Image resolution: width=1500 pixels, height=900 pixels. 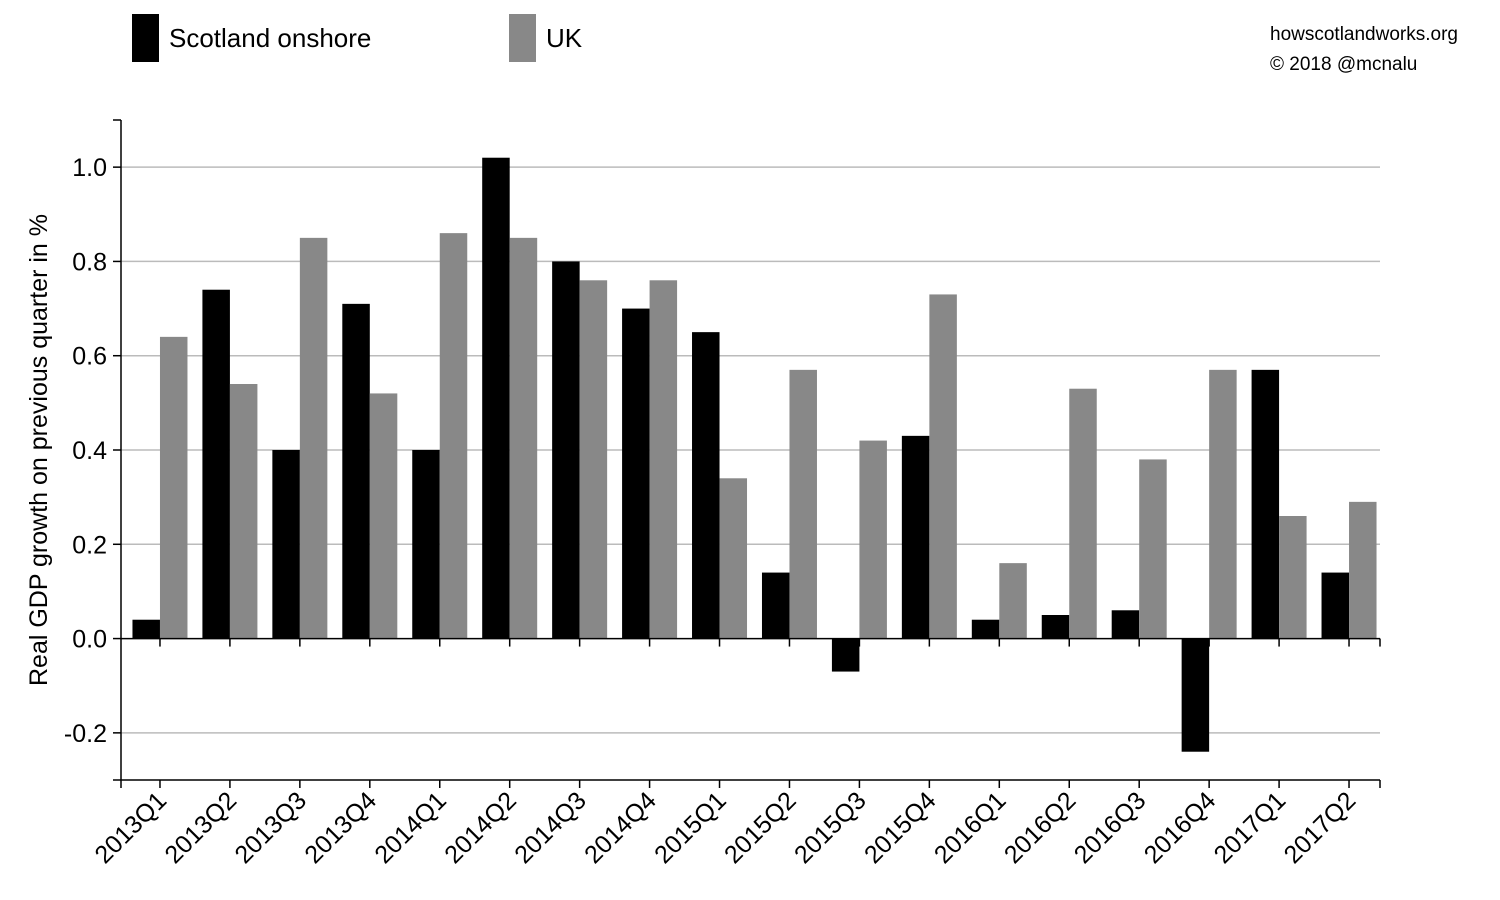 I want to click on bar-uk-2013Q1, so click(x=173, y=487).